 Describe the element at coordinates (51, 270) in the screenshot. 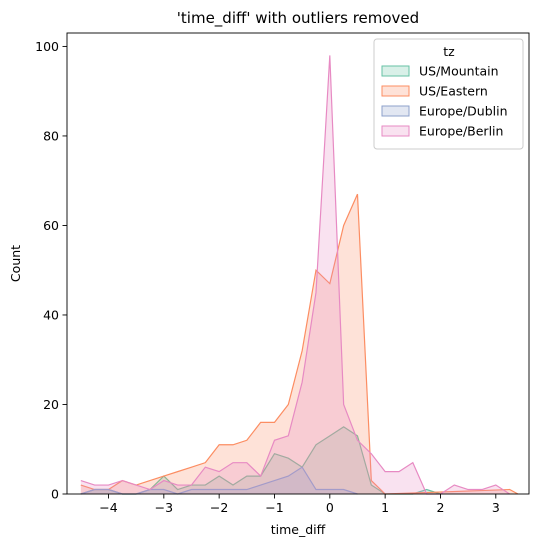

I see `y-axis: 0 20 40 60 80 100` at that location.